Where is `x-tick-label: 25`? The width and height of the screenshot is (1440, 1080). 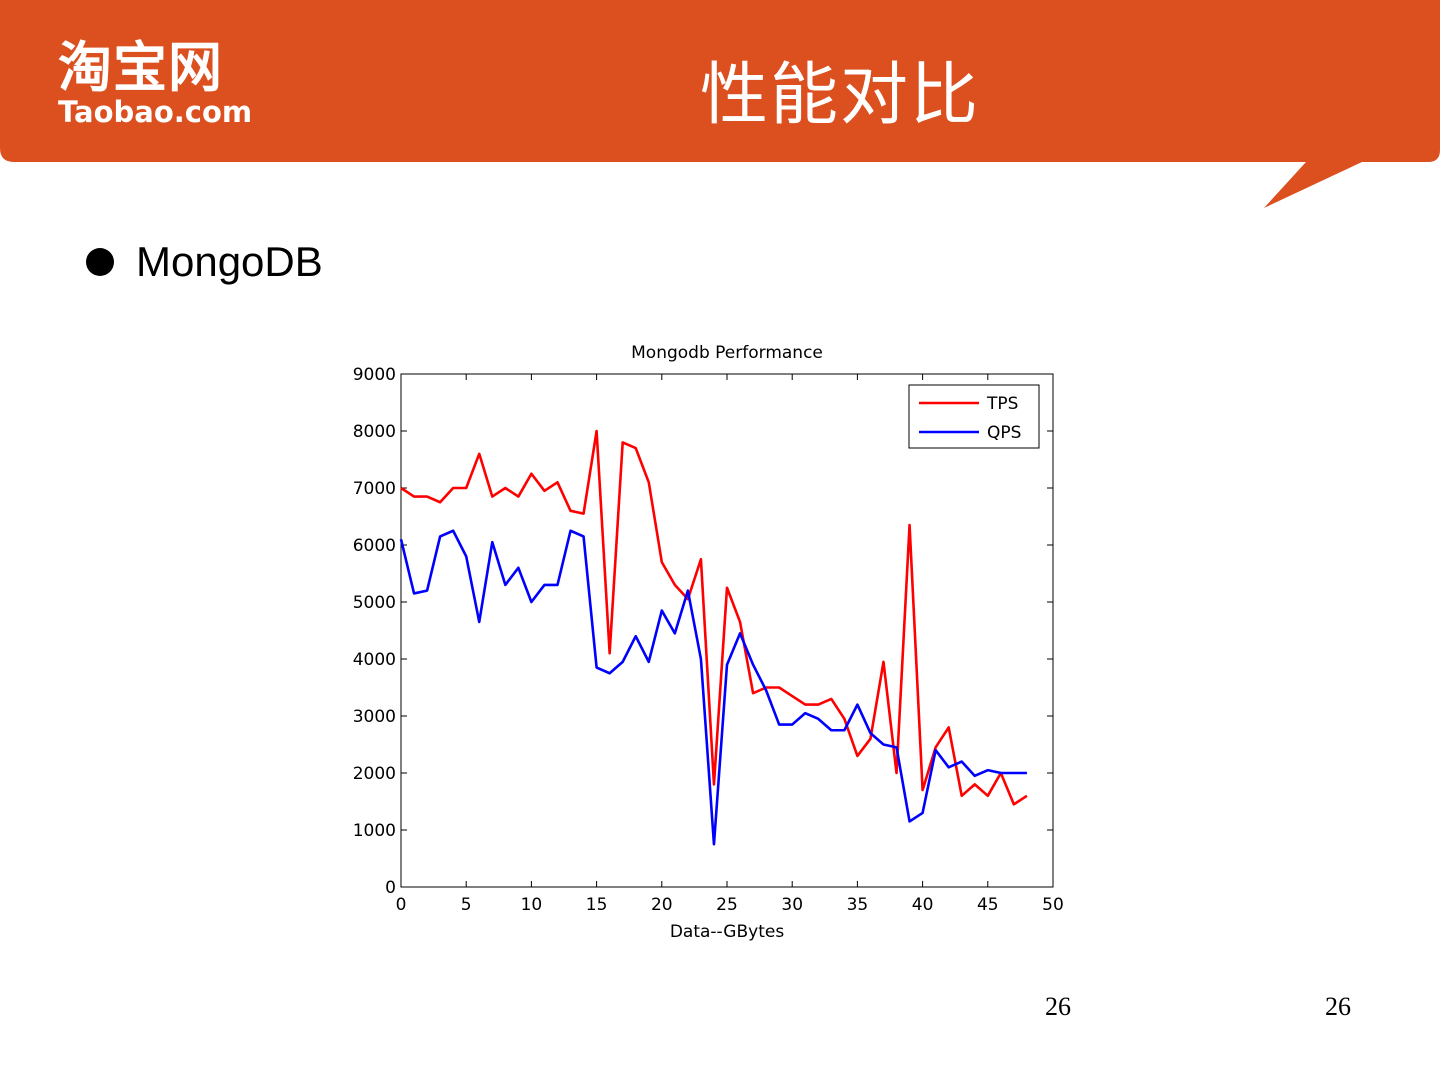
x-tick-label: 25 is located at coordinates (727, 905).